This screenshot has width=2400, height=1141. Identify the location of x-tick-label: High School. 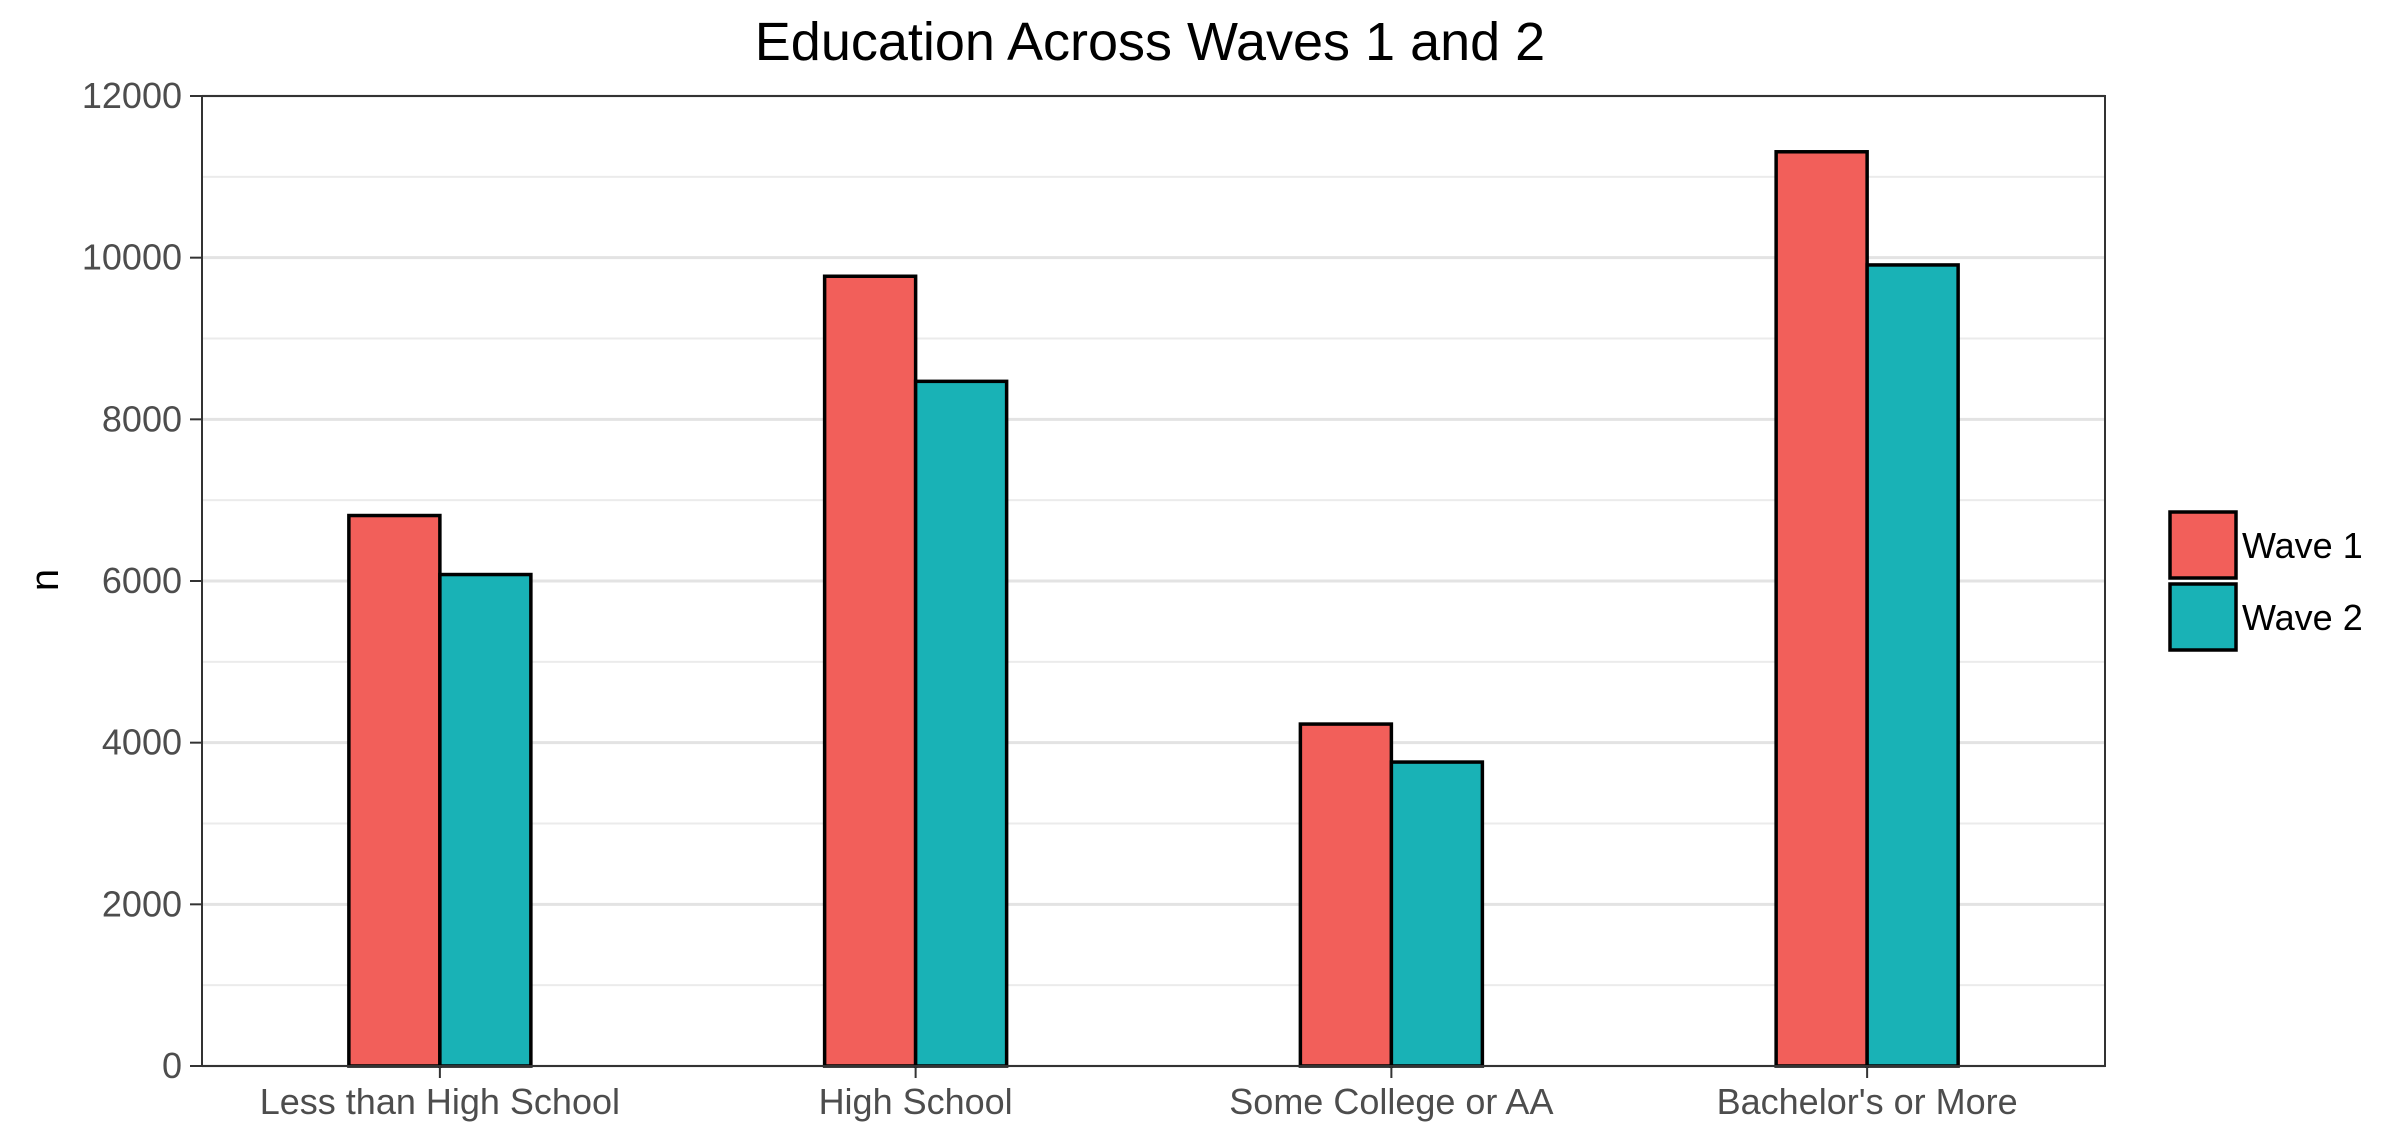
(916, 1101).